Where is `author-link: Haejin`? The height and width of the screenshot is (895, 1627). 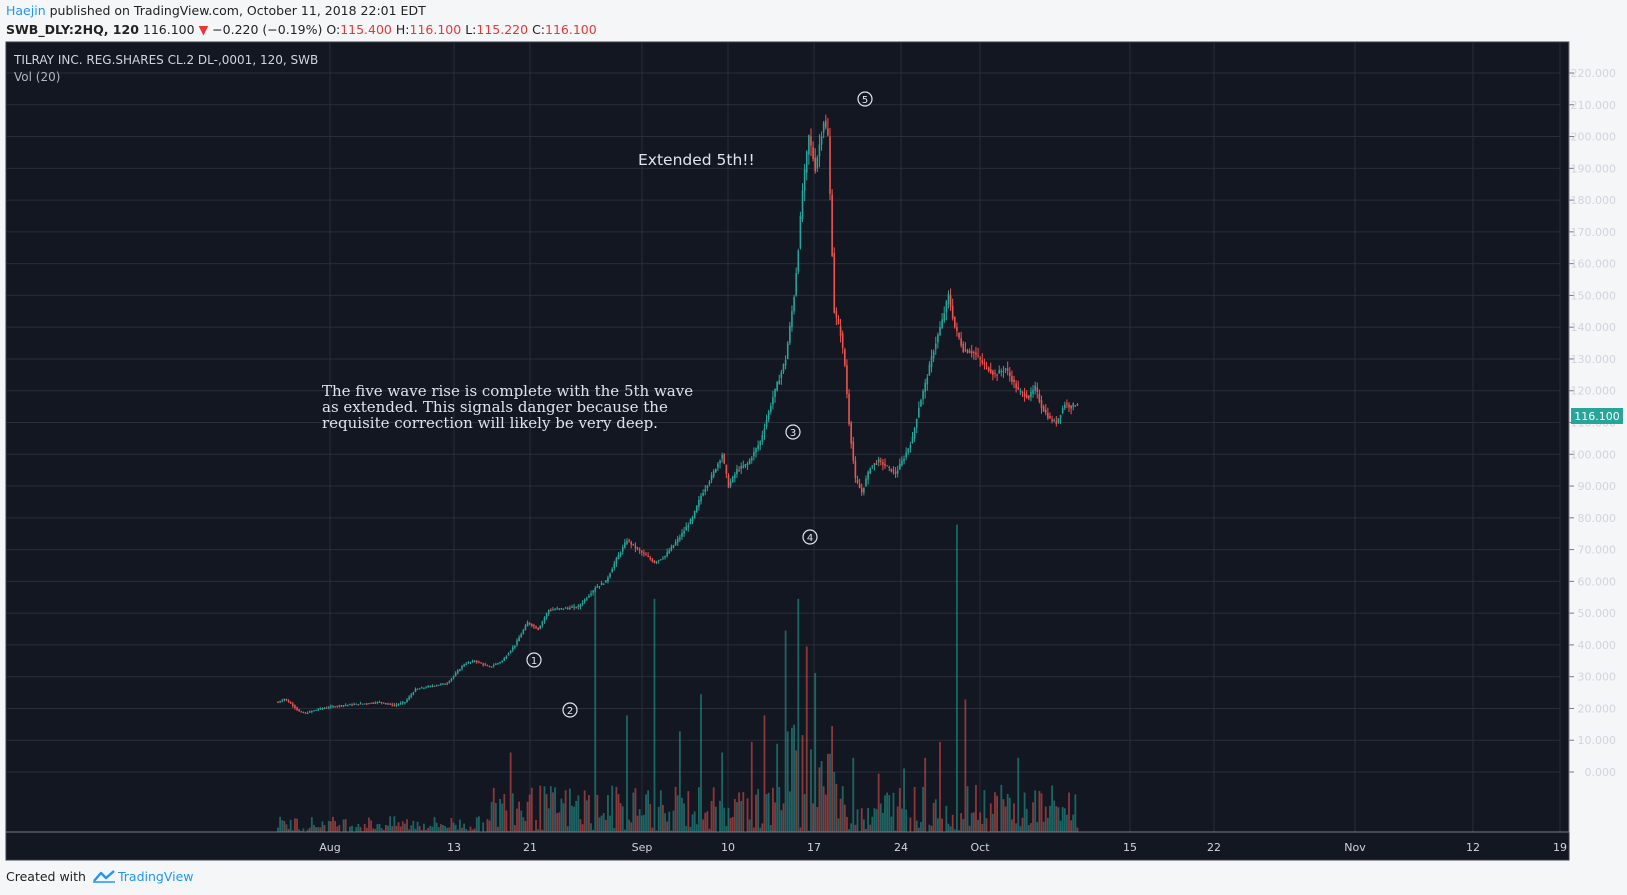 author-link: Haejin is located at coordinates (26, 10).